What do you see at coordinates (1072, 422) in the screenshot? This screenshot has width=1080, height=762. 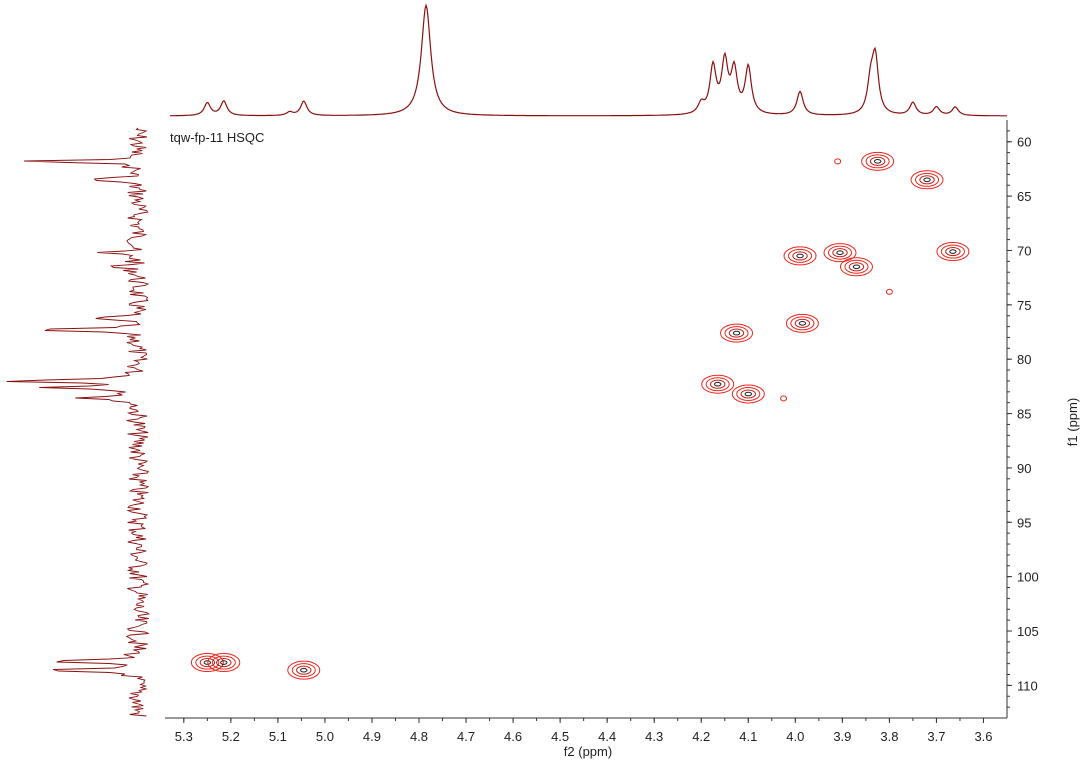 I see `y-axis-title: f1 (ppm)` at bounding box center [1072, 422].